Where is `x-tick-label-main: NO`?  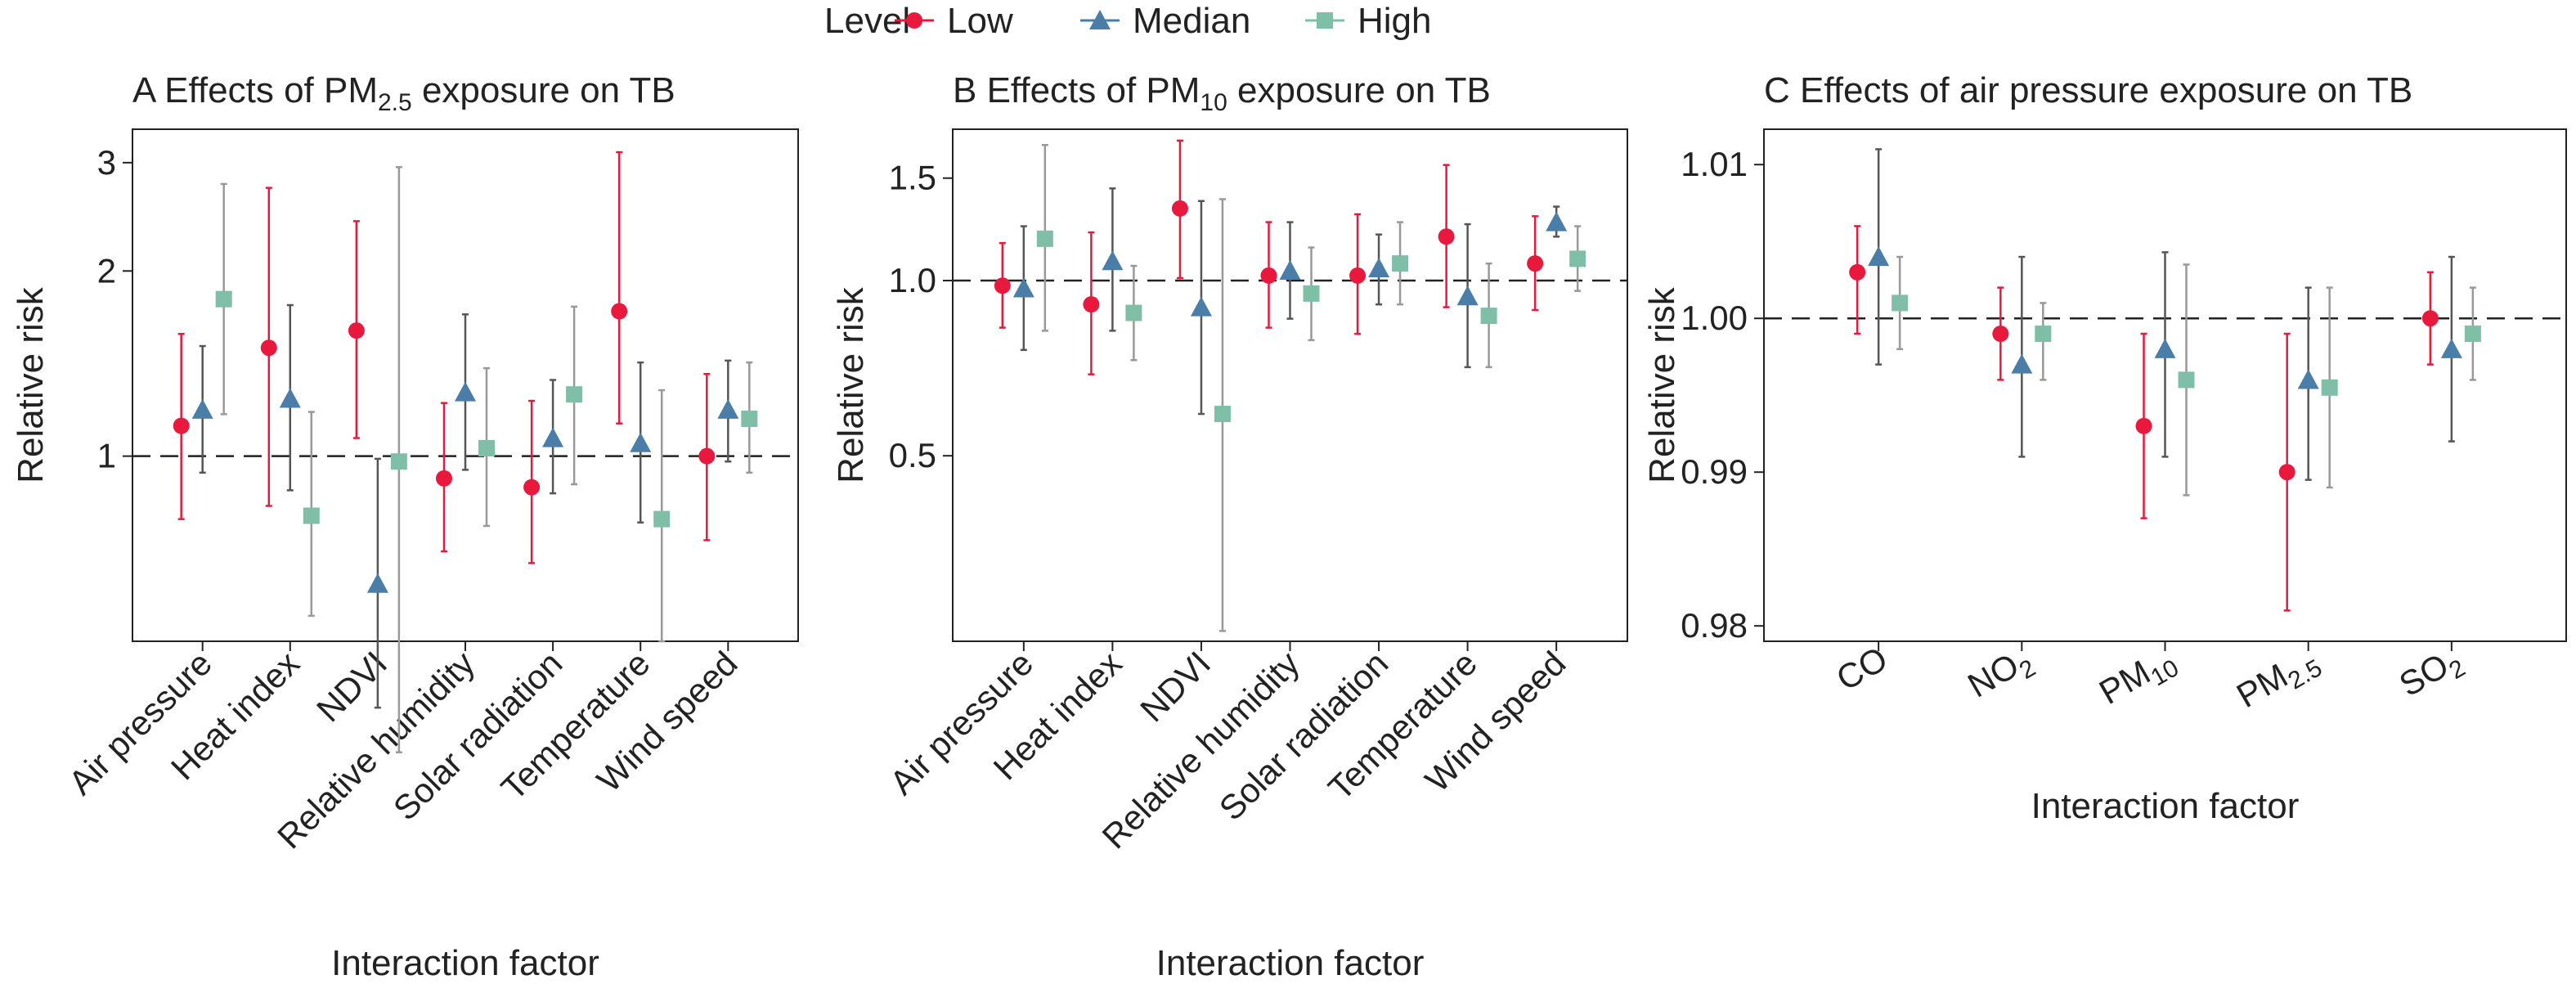
x-tick-label-main: NO is located at coordinates (1993, 674).